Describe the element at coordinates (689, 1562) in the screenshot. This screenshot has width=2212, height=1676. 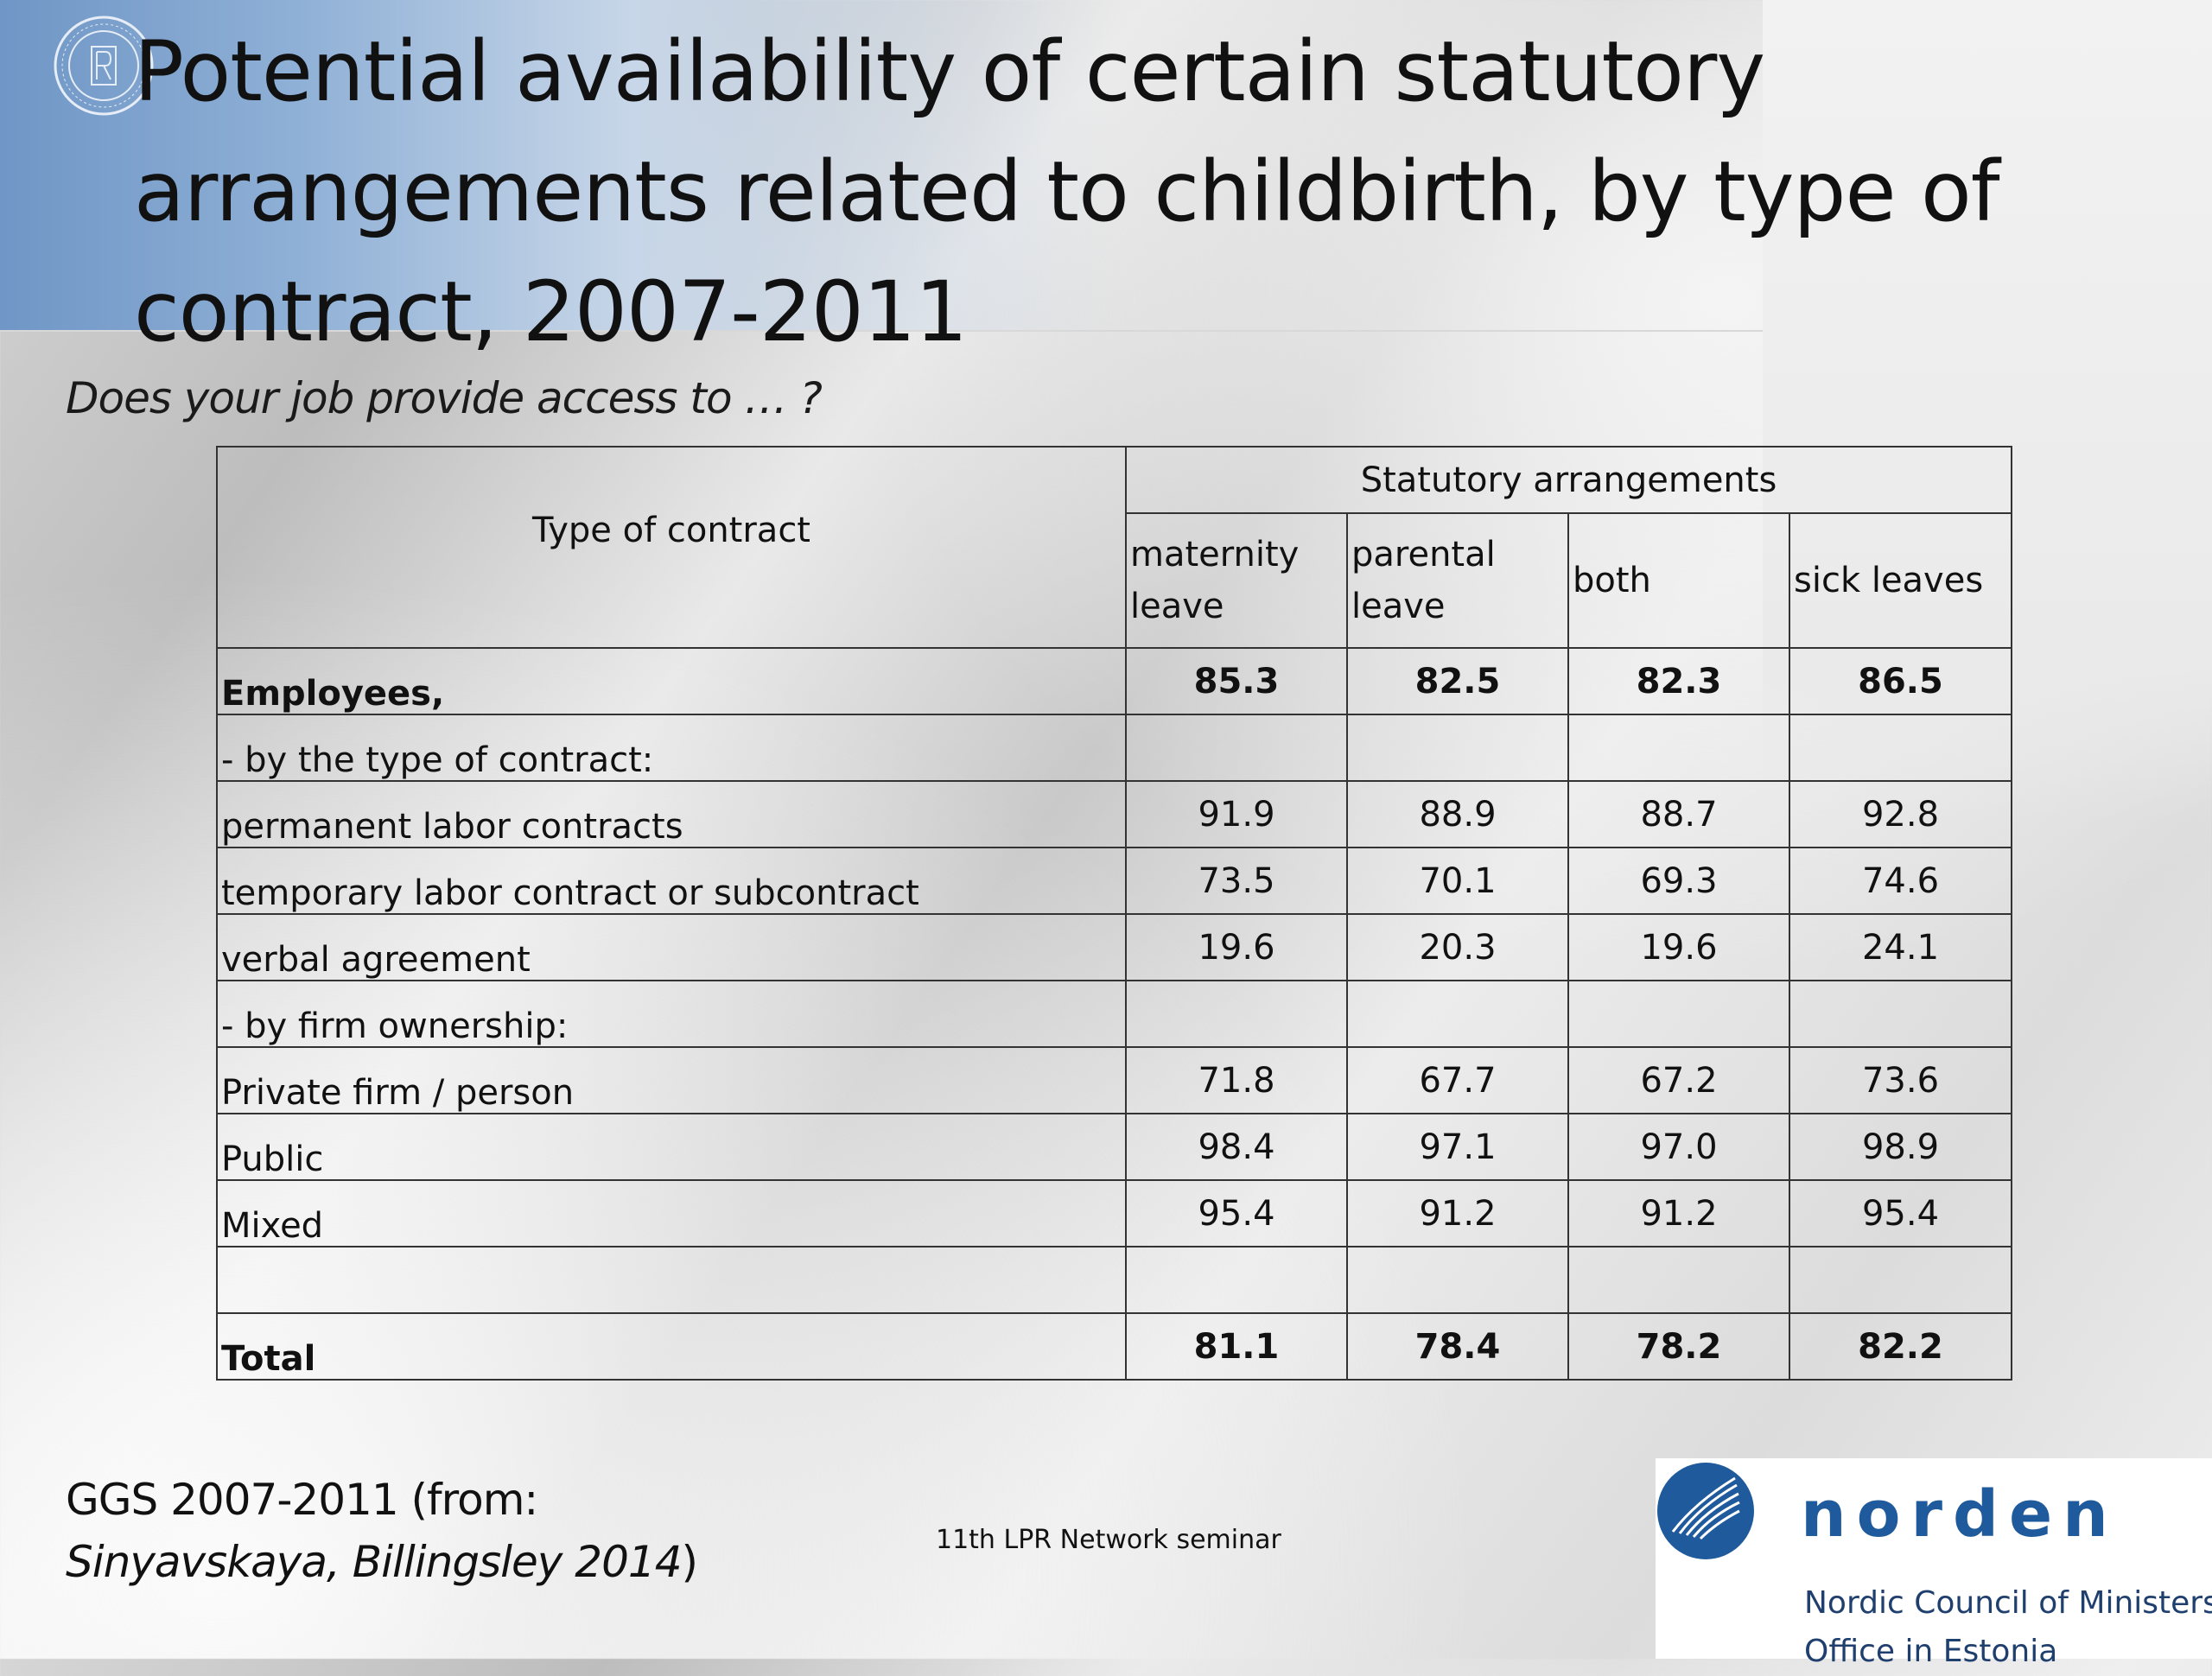
I see `source-close: )` at that location.